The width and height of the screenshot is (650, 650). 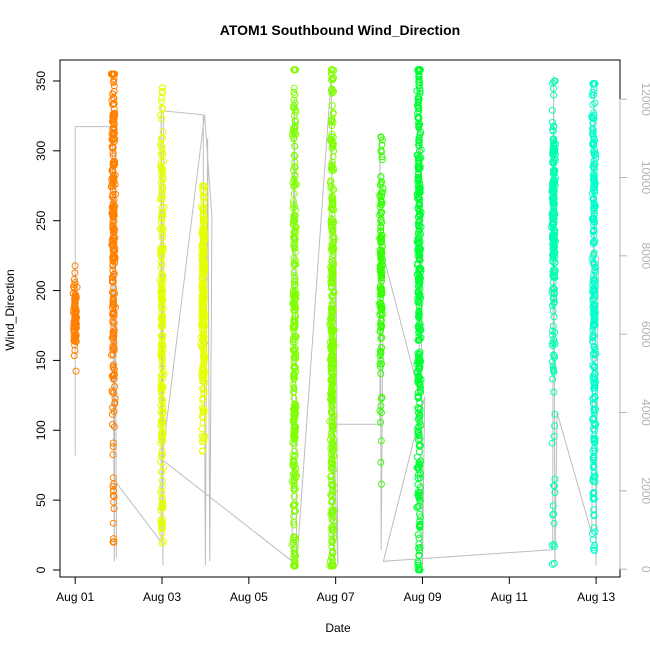 I want to click on x-tick-label: Aug 01, so click(x=75, y=597).